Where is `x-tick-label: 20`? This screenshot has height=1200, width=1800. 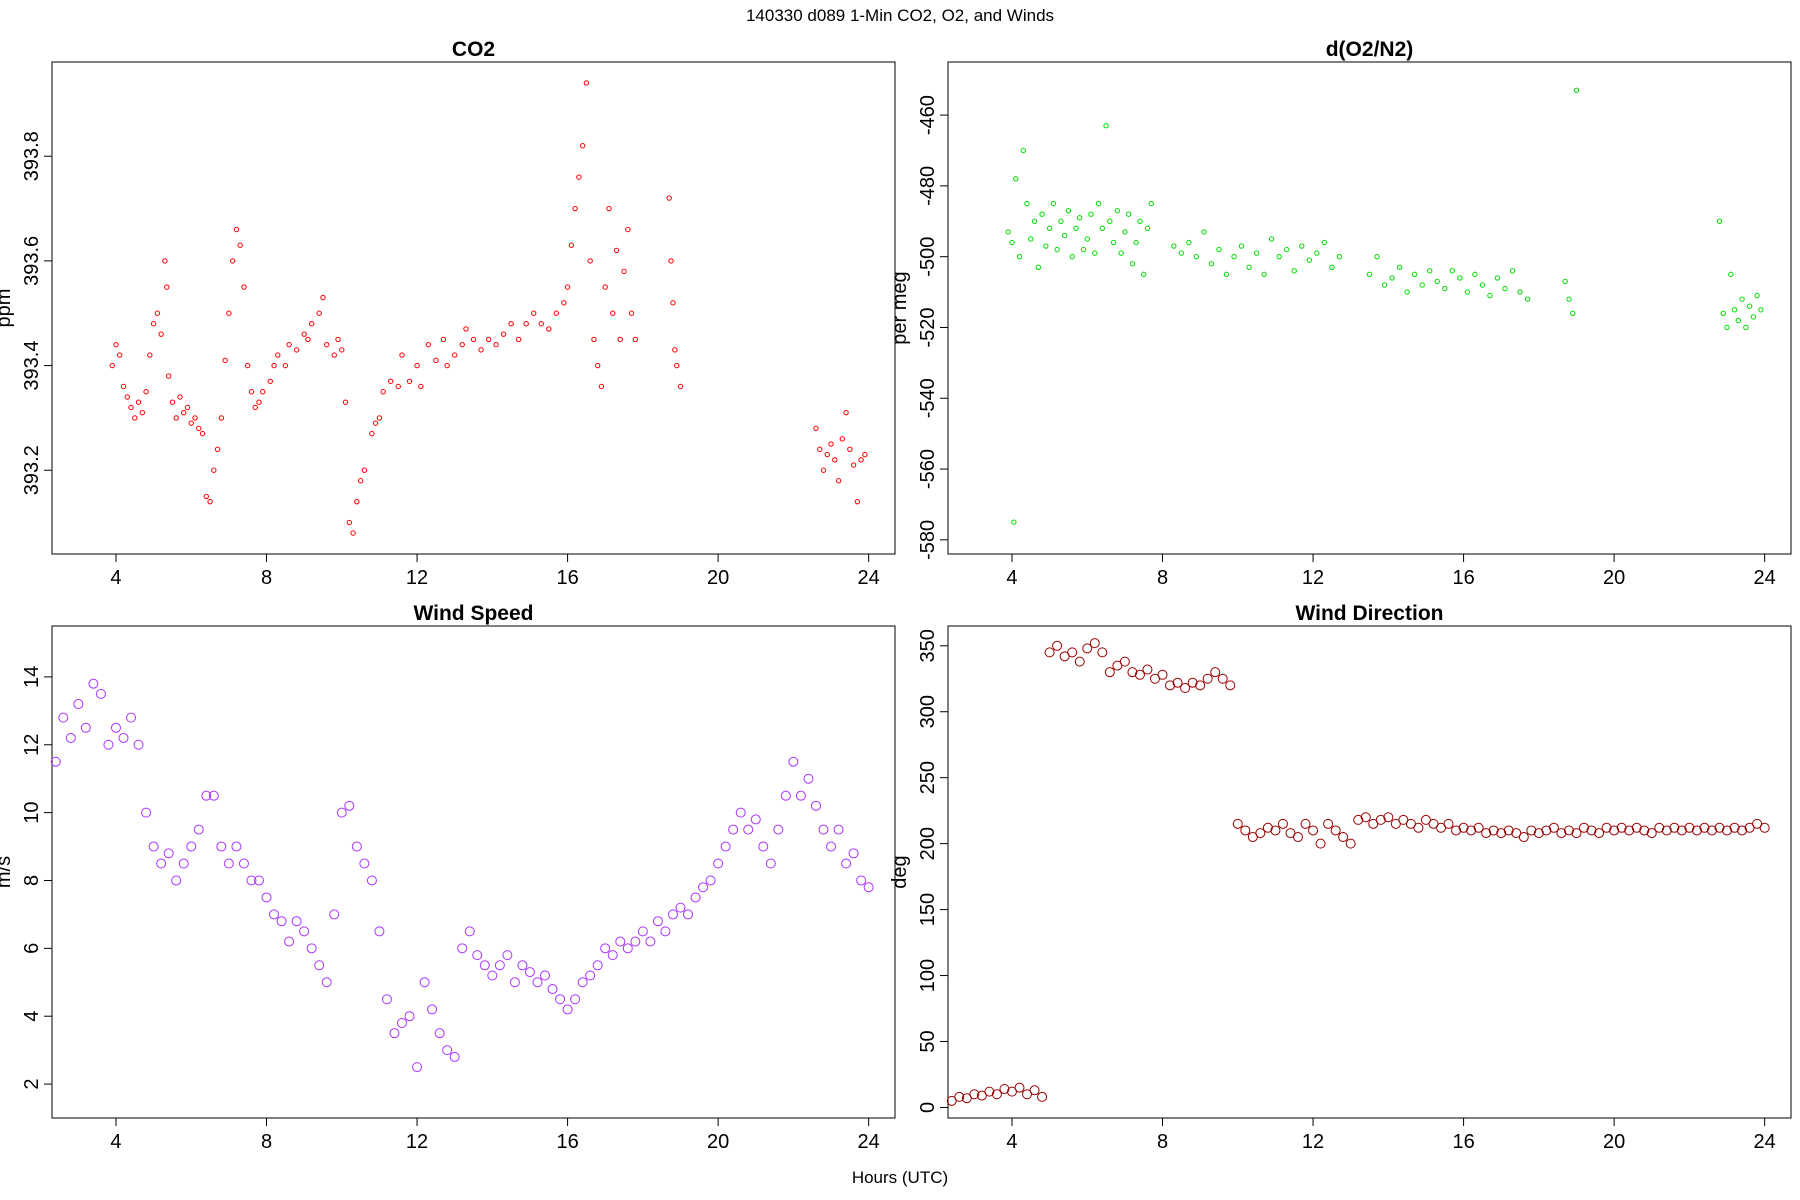
x-tick-label: 20 is located at coordinates (718, 578).